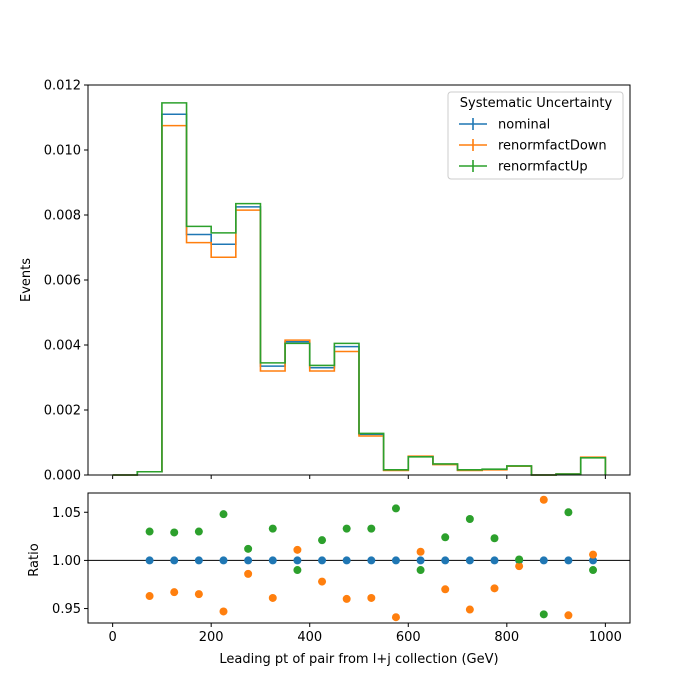 This screenshot has width=700, height=700. Describe the element at coordinates (66, 609) in the screenshot. I see `ratio-y-tick-label: 0.95` at that location.